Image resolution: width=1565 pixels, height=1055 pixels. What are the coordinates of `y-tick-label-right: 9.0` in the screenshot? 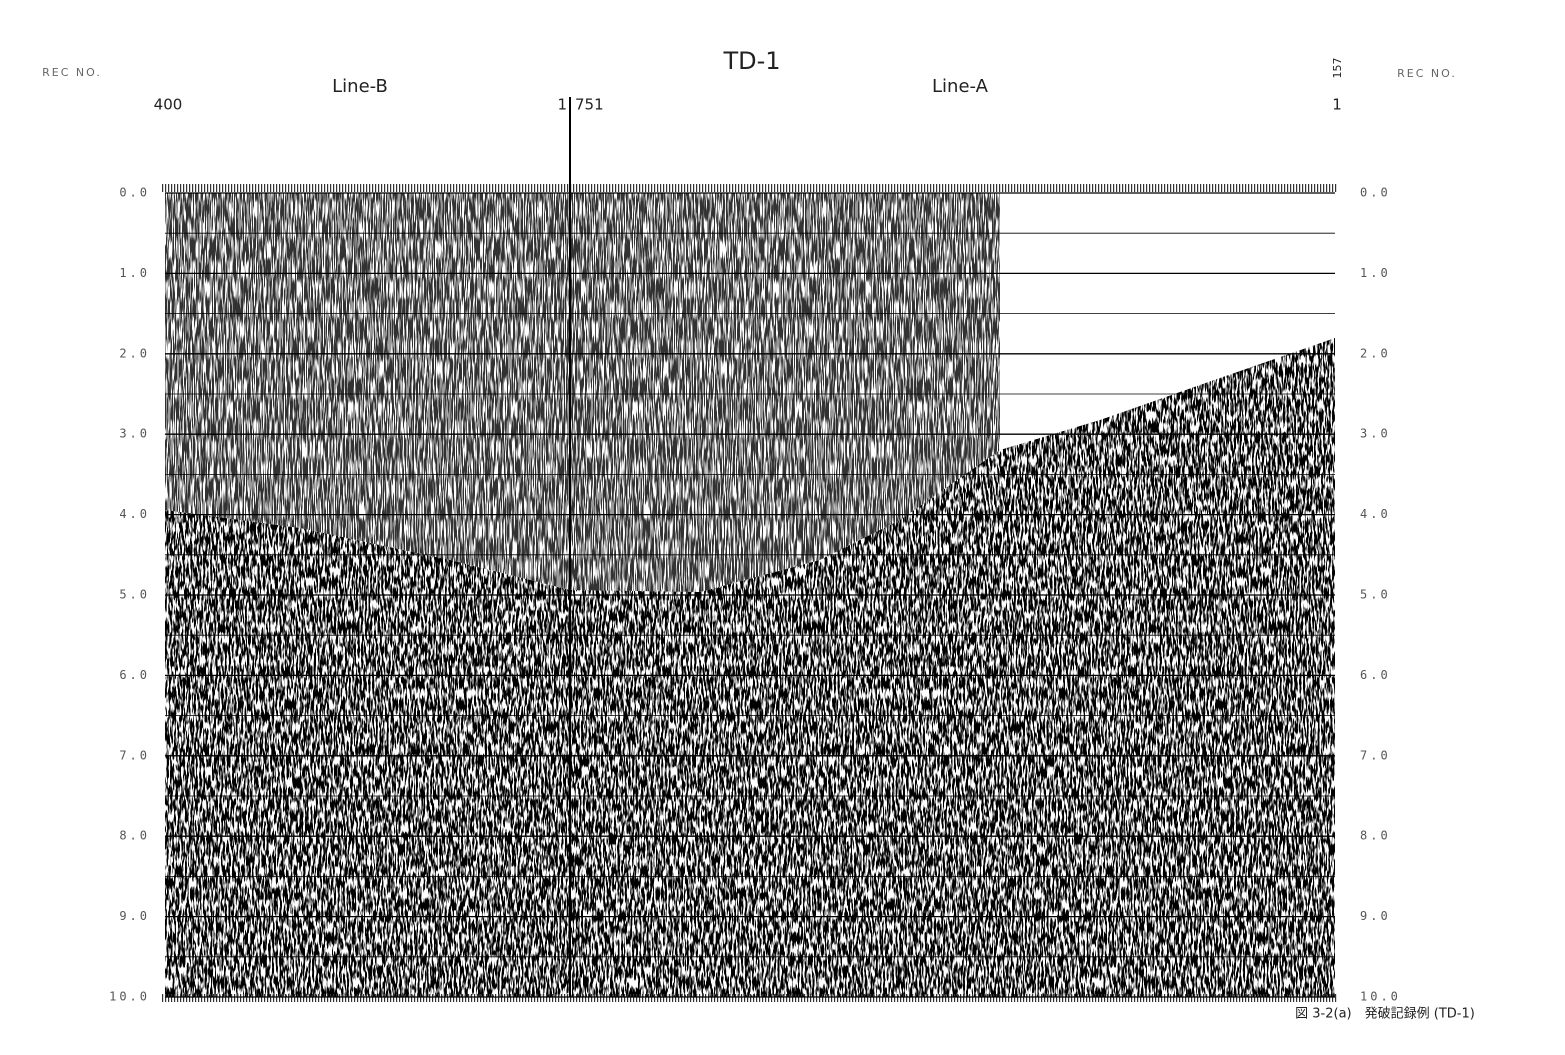 It's located at (1375, 916).